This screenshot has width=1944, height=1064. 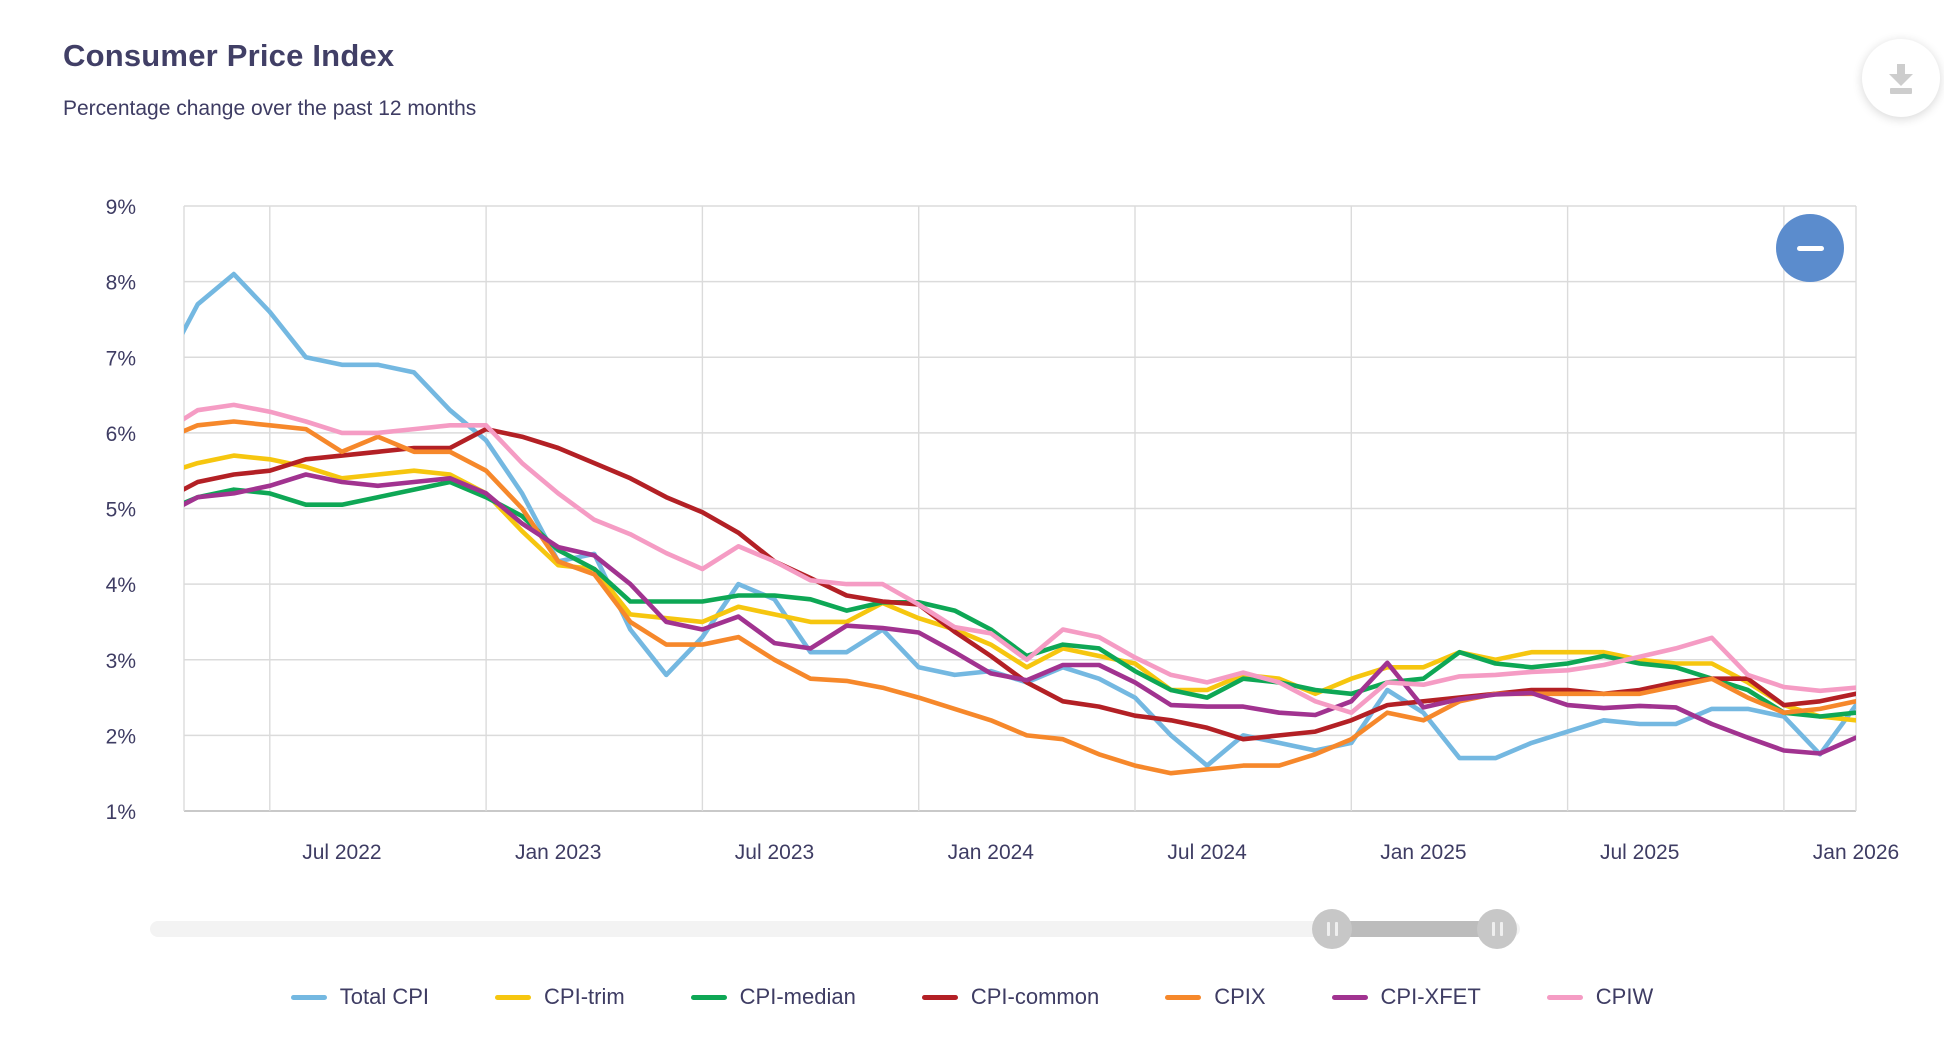 I want to click on legend-label: Total CPI, so click(x=384, y=996).